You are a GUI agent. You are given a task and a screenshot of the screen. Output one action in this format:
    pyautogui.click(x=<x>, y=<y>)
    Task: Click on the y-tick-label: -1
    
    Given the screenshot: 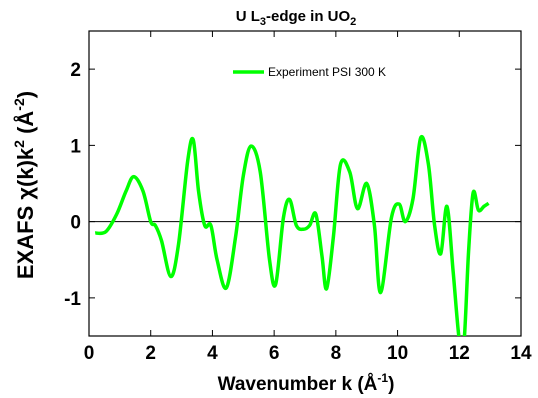 What is the action you would take?
    pyautogui.click(x=72, y=299)
    